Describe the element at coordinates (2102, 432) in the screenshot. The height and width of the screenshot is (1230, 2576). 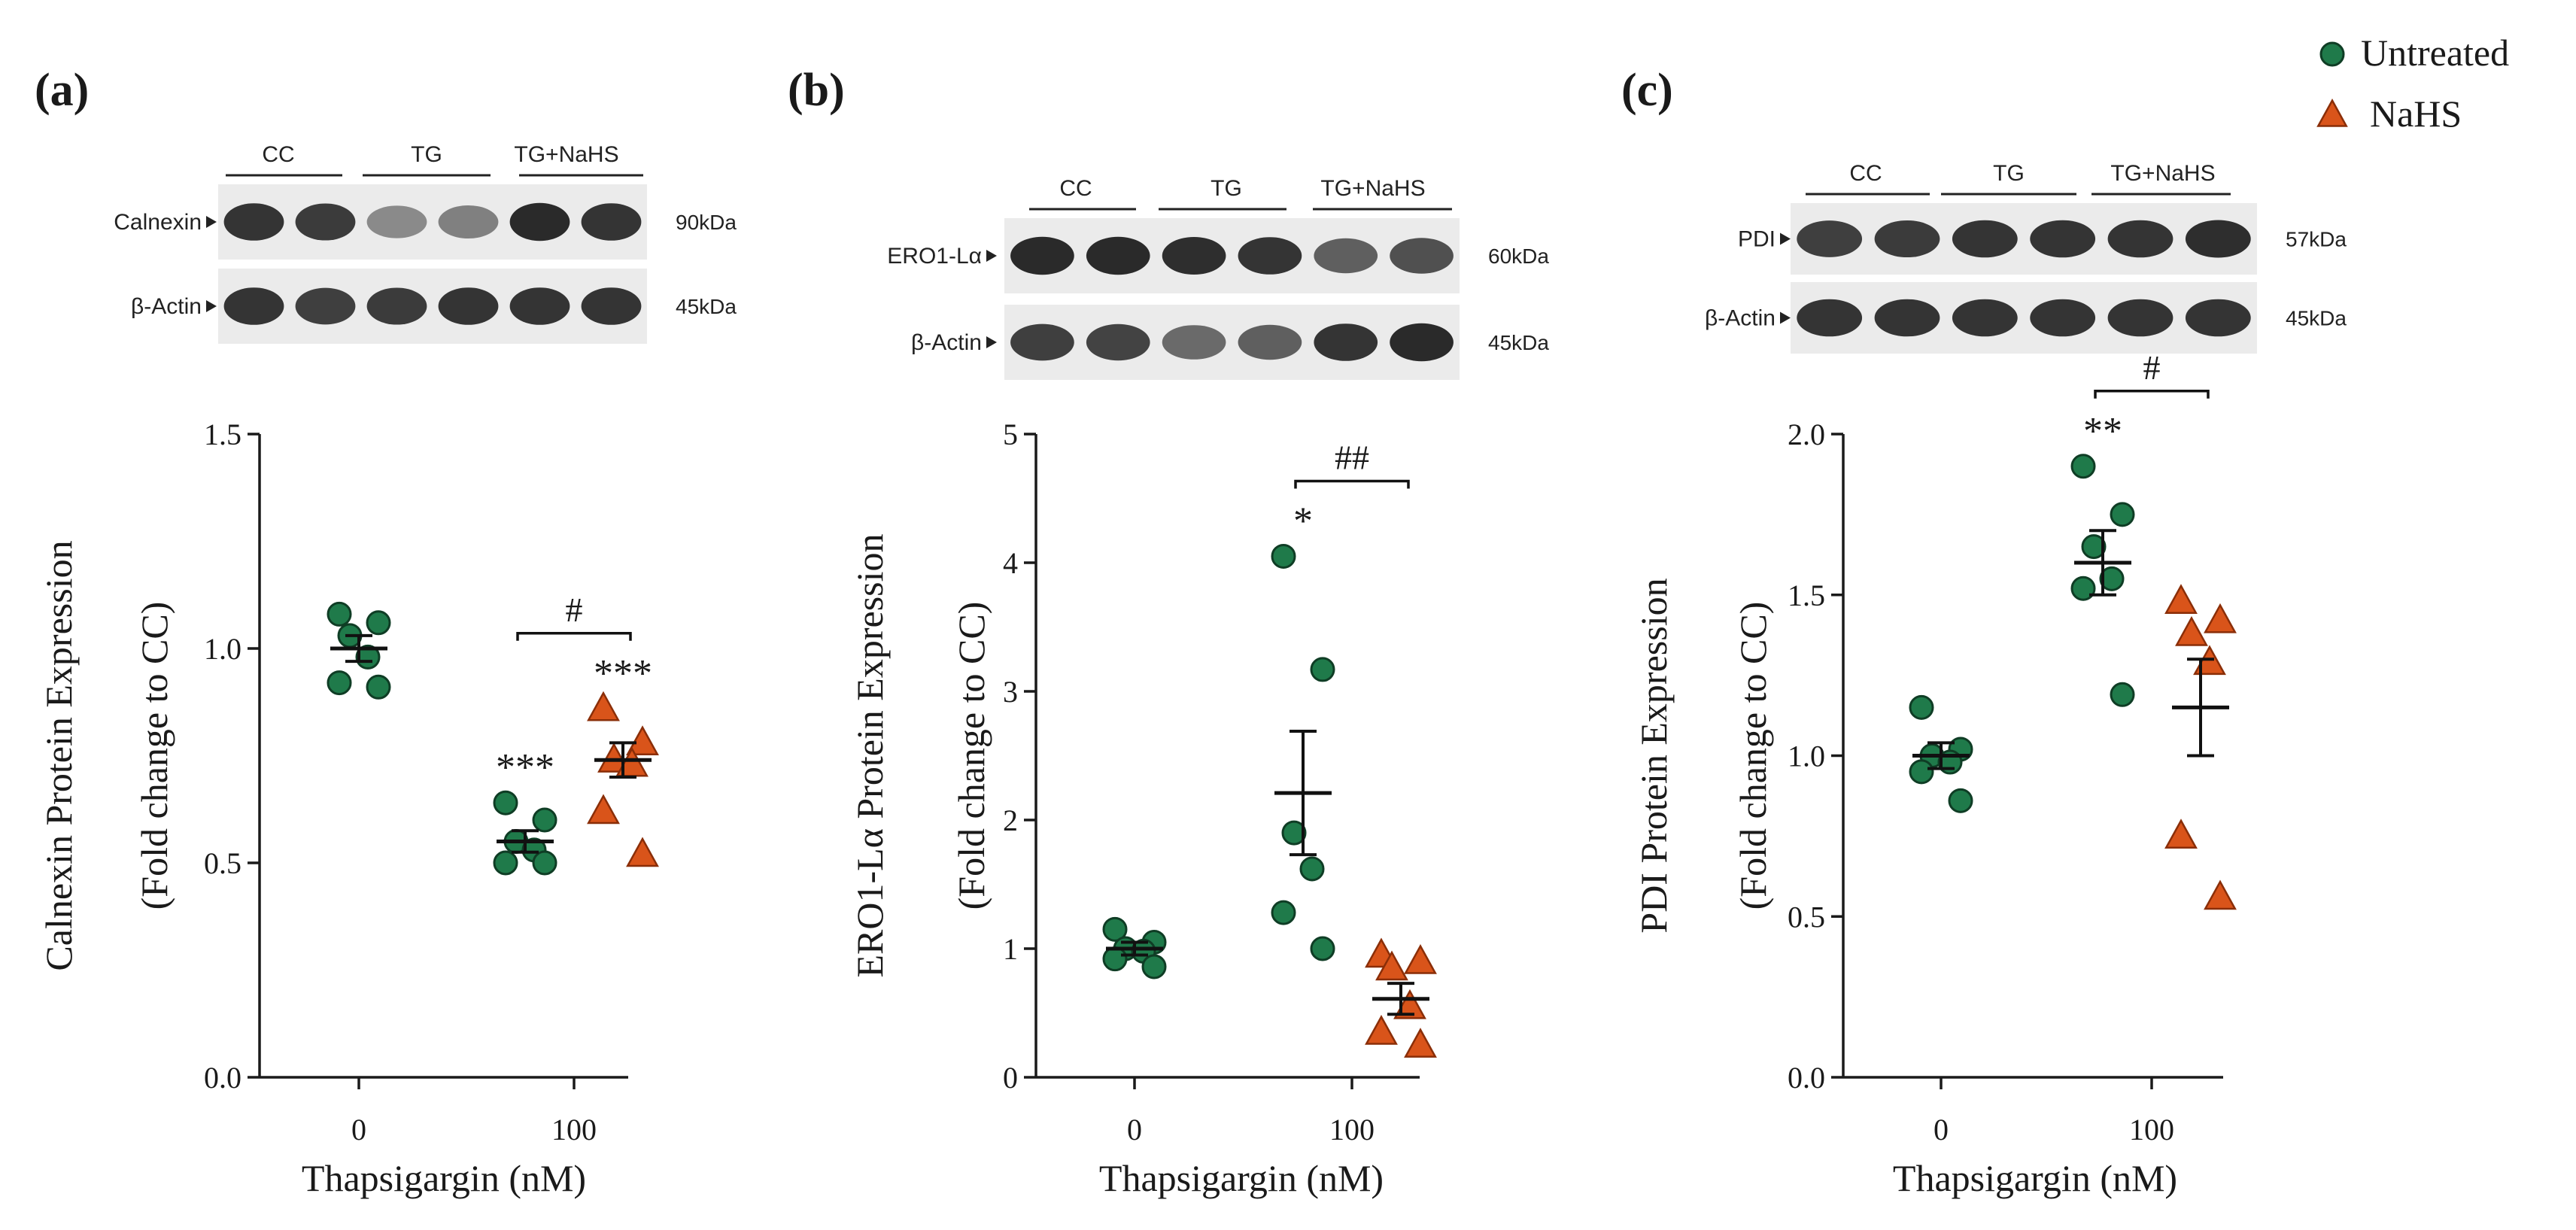
I see `significance-star: **` at that location.